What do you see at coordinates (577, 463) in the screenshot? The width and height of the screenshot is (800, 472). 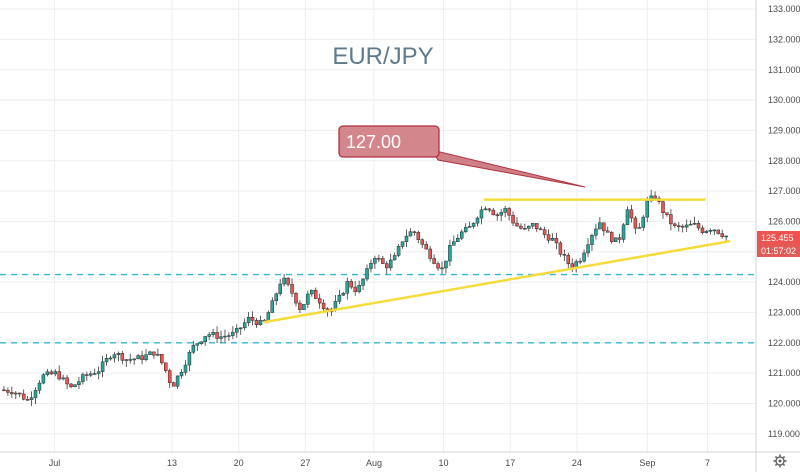 I see `x-tick-label: 24` at bounding box center [577, 463].